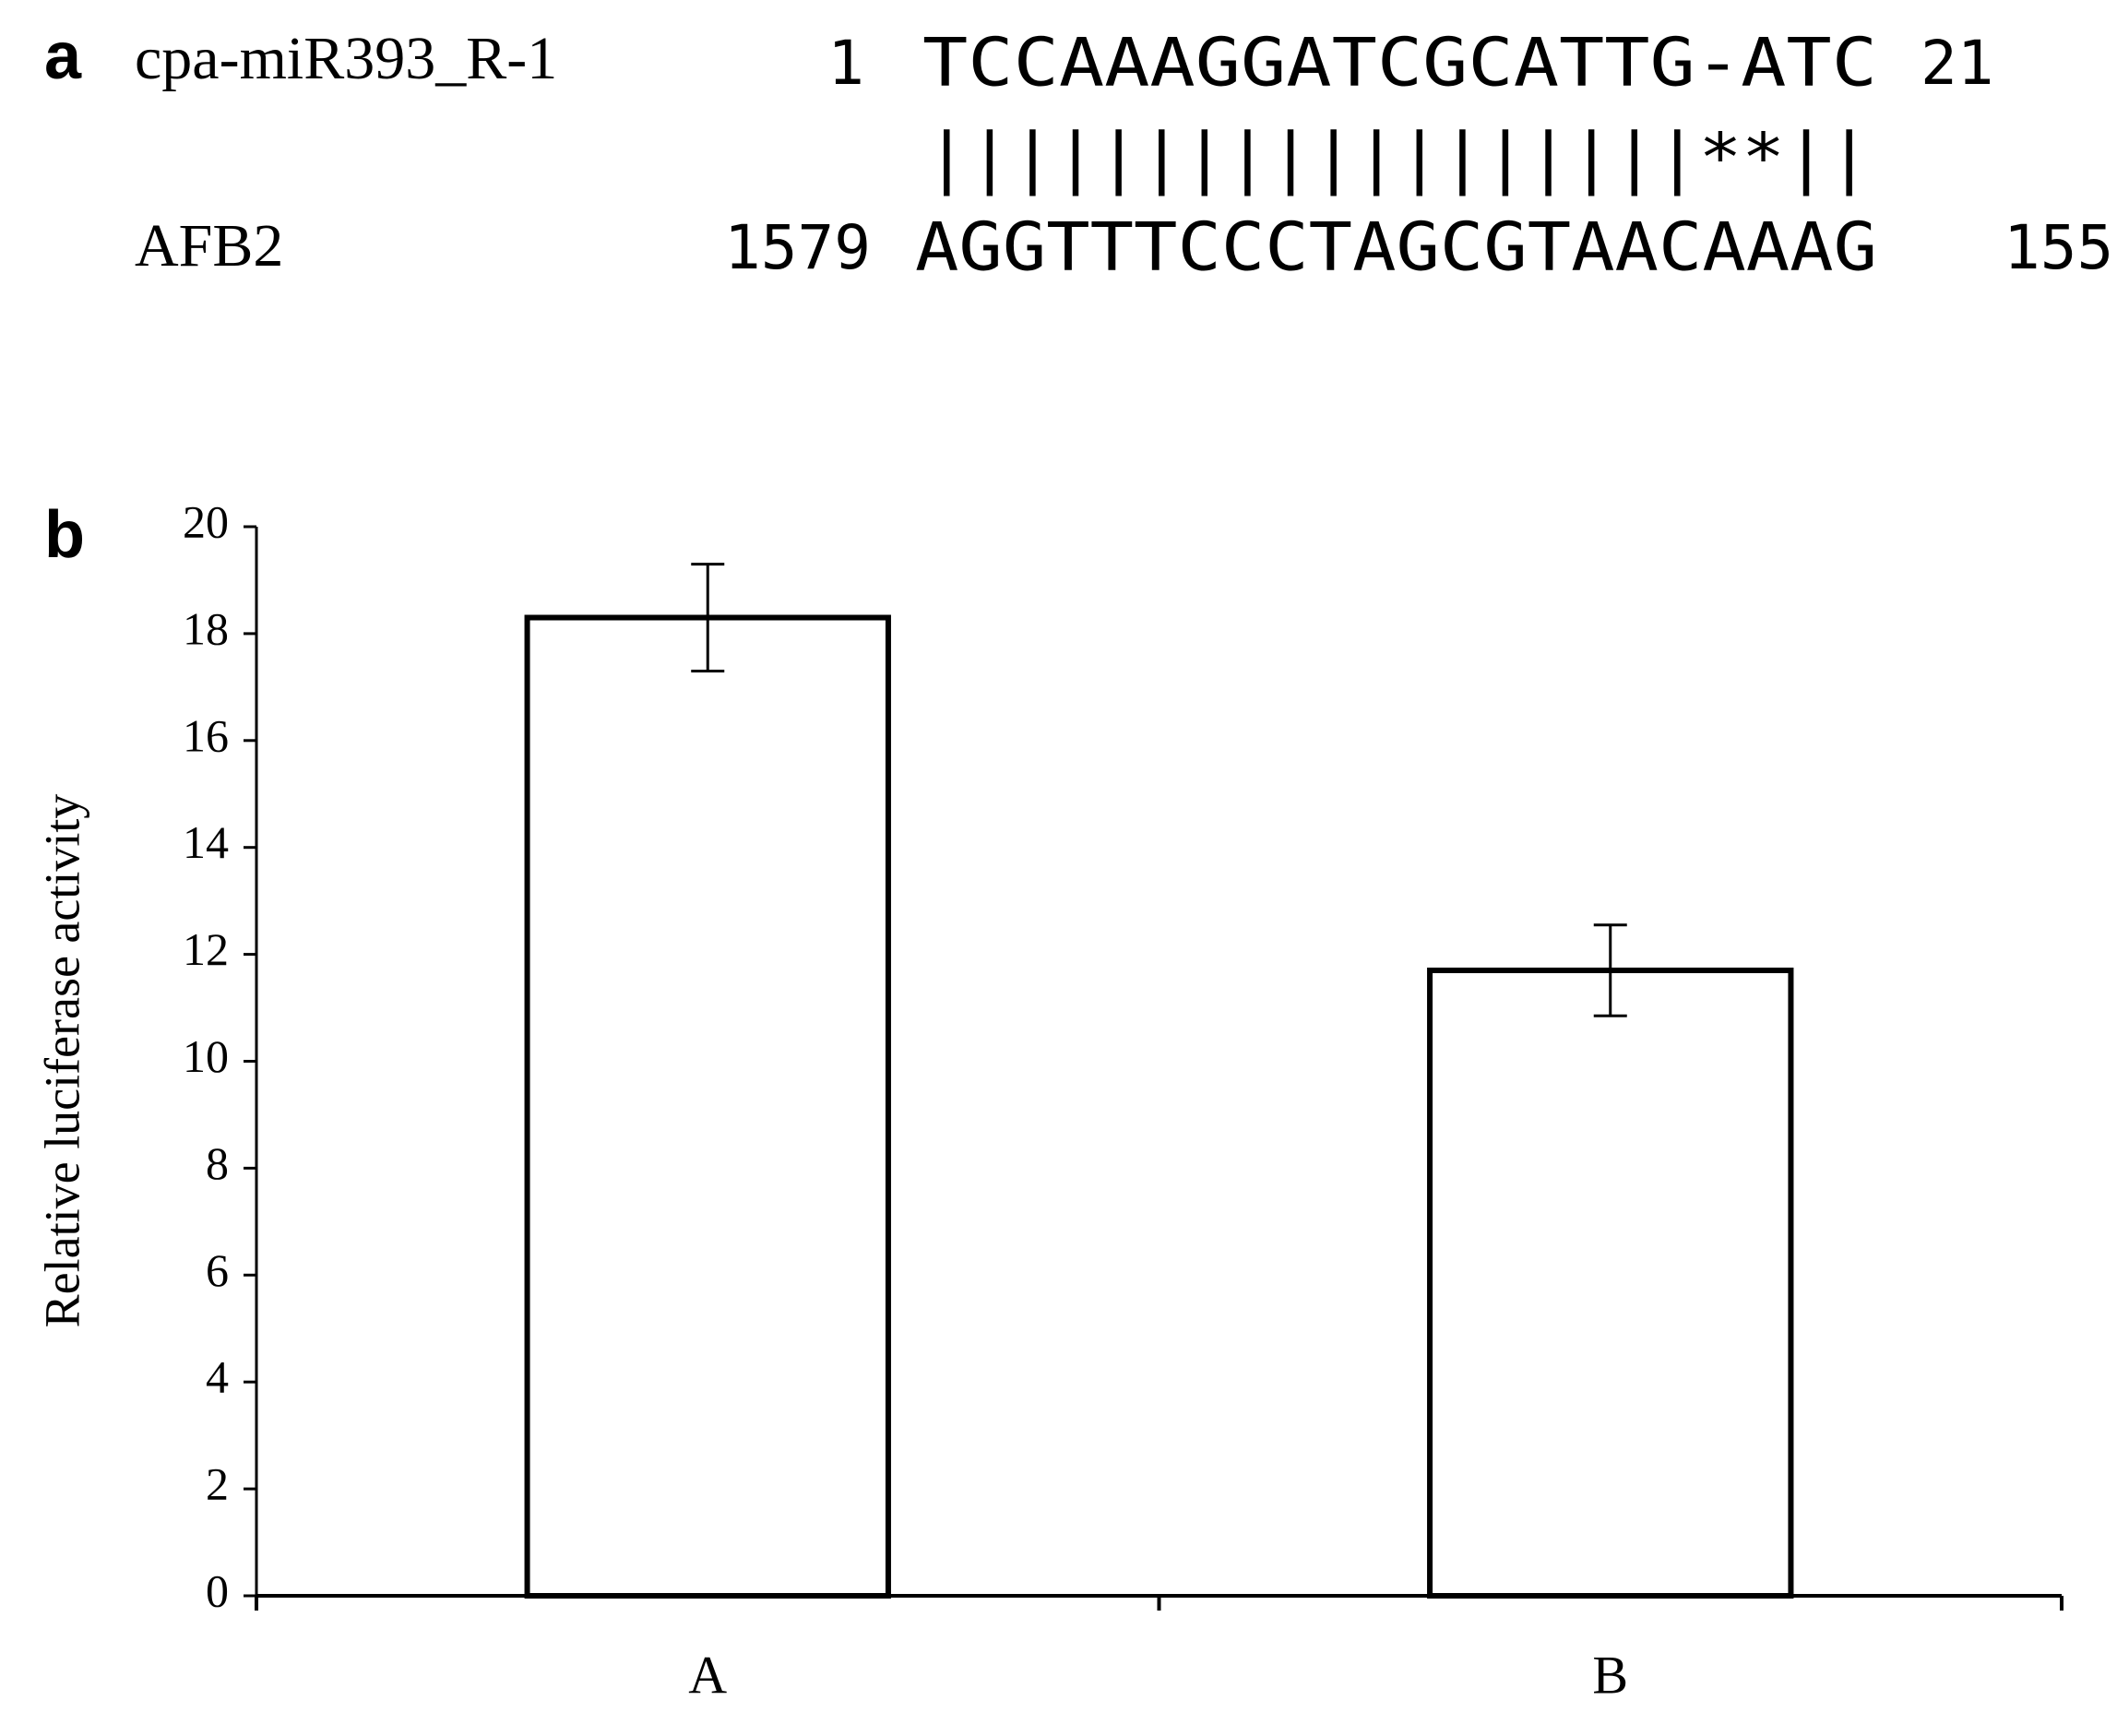 Image resolution: width=2117 pixels, height=1736 pixels. What do you see at coordinates (217, 1270) in the screenshot?
I see `y-tick-label: 6` at bounding box center [217, 1270].